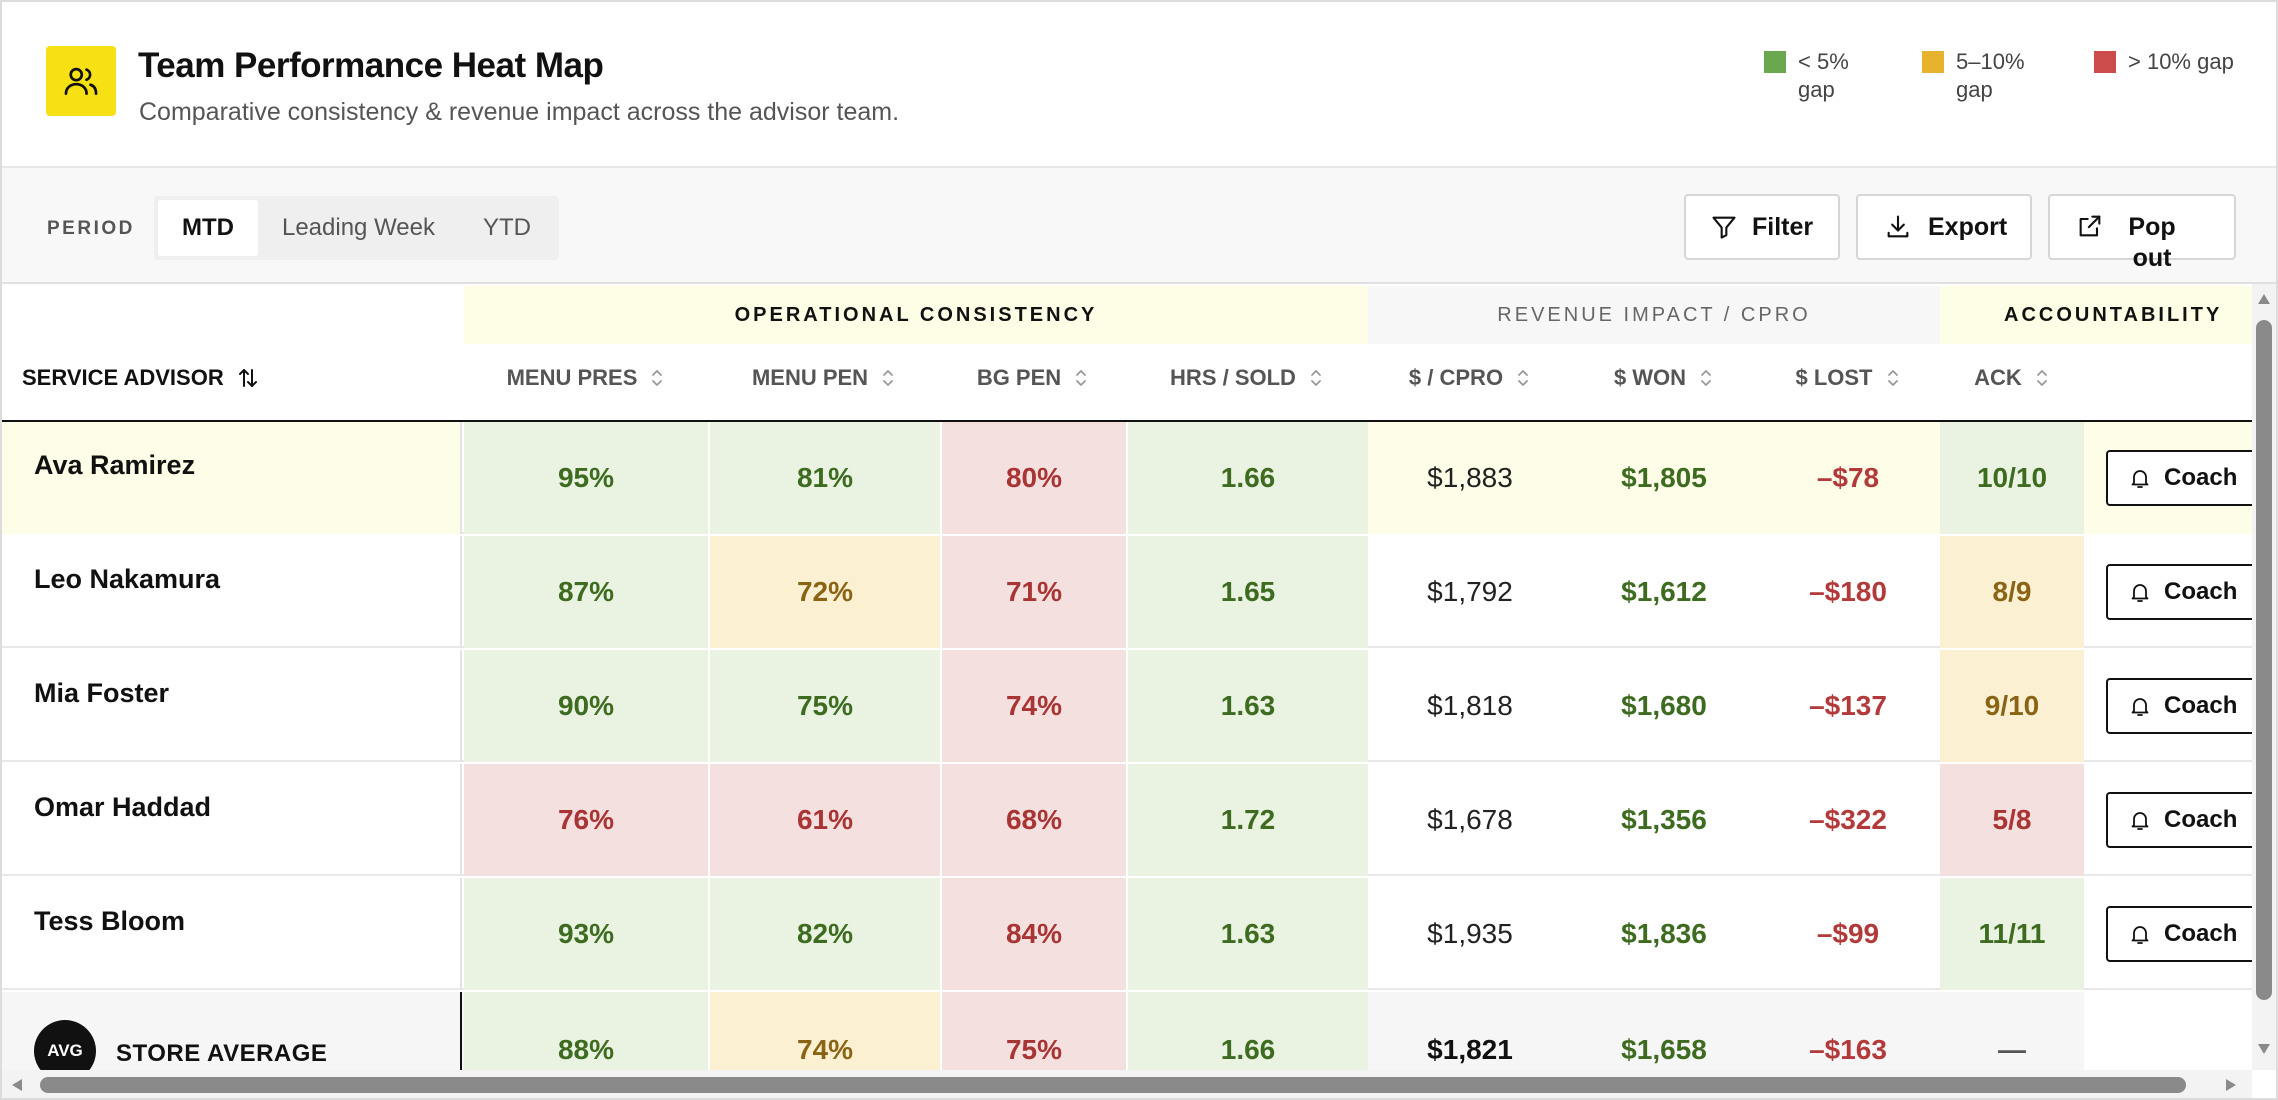 The width and height of the screenshot is (2278, 1100). What do you see at coordinates (1470, 819) in the screenshot?
I see `cpro-cell: $1,678` at bounding box center [1470, 819].